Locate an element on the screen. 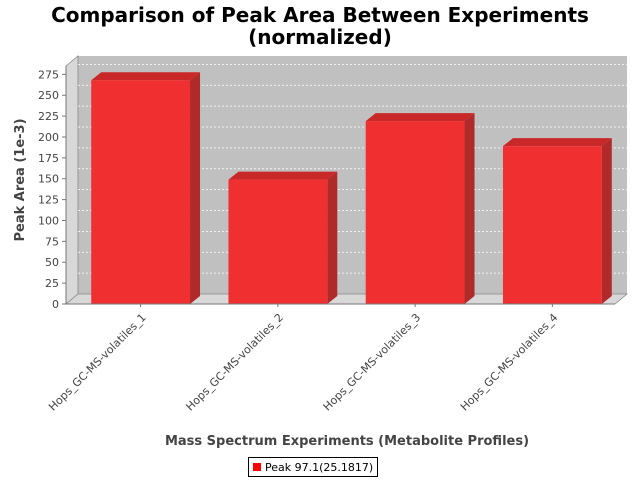 The width and height of the screenshot is (640, 480). y-tick-label: 225 is located at coordinates (48, 116).